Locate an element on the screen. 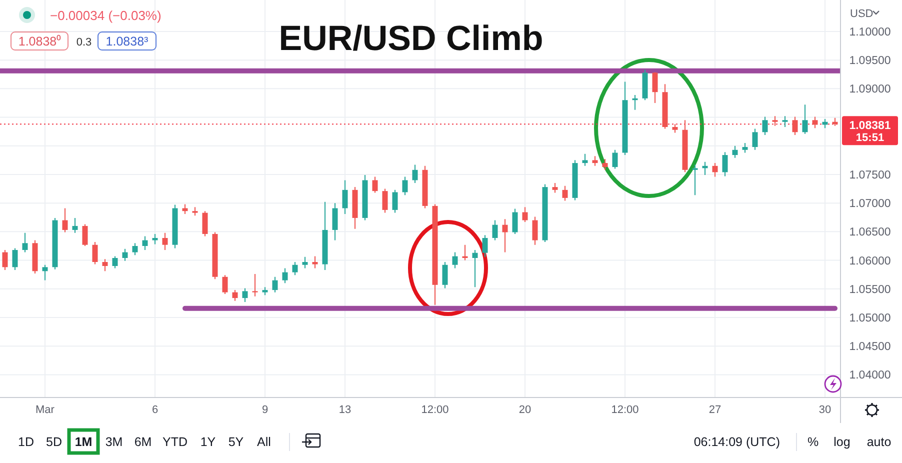 The height and width of the screenshot is (463, 902). y-tick-label: 1.07500 is located at coordinates (870, 175).